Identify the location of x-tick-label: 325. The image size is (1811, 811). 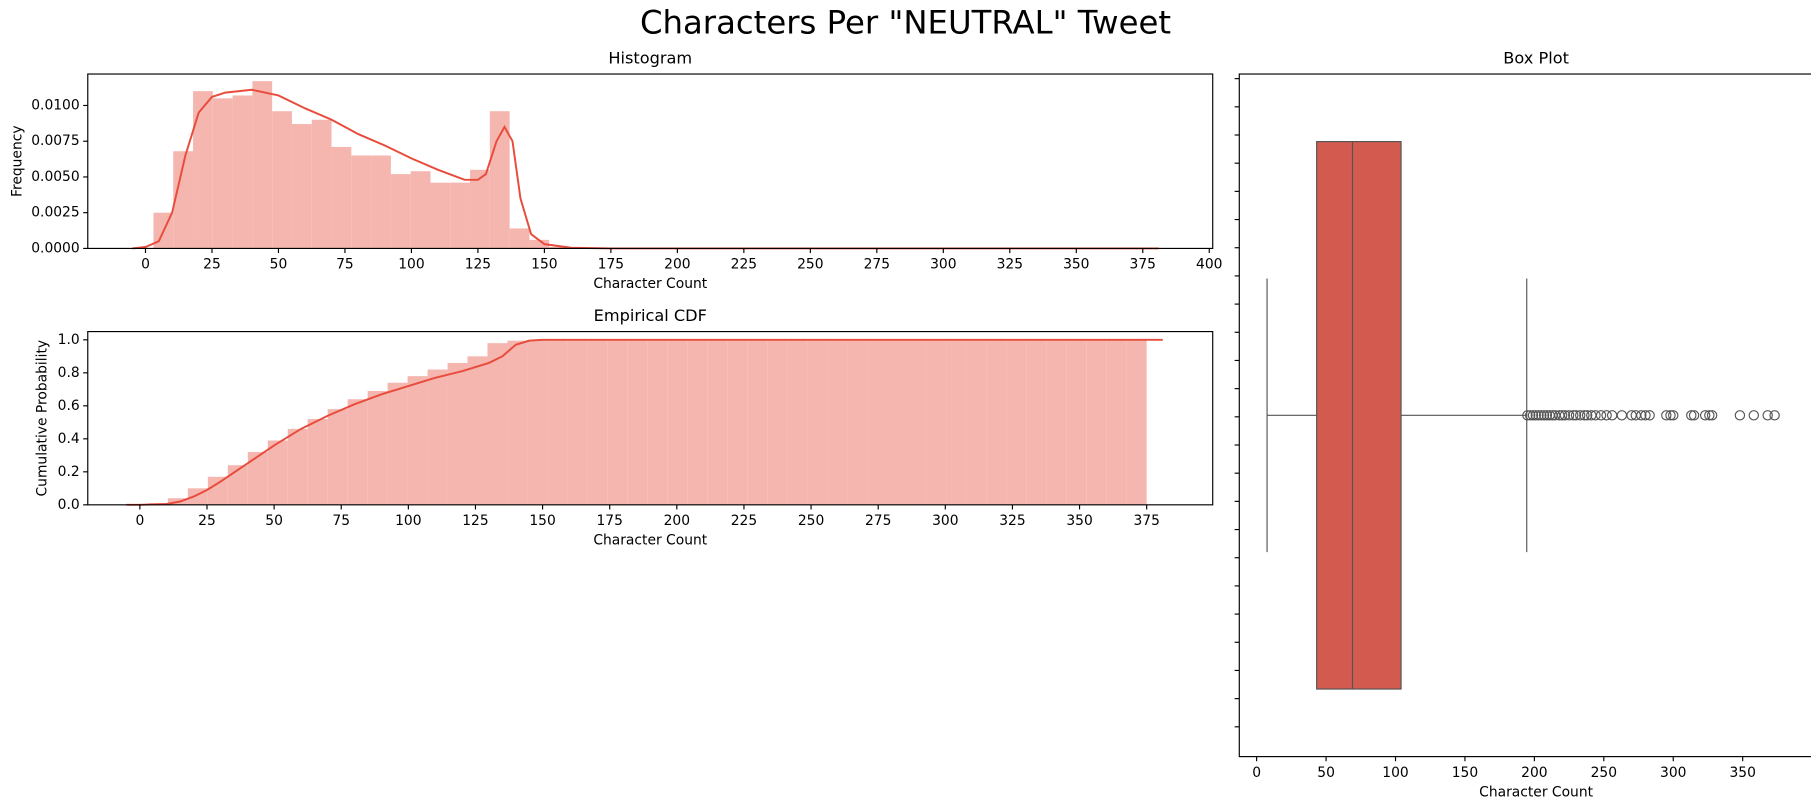
(1010, 265).